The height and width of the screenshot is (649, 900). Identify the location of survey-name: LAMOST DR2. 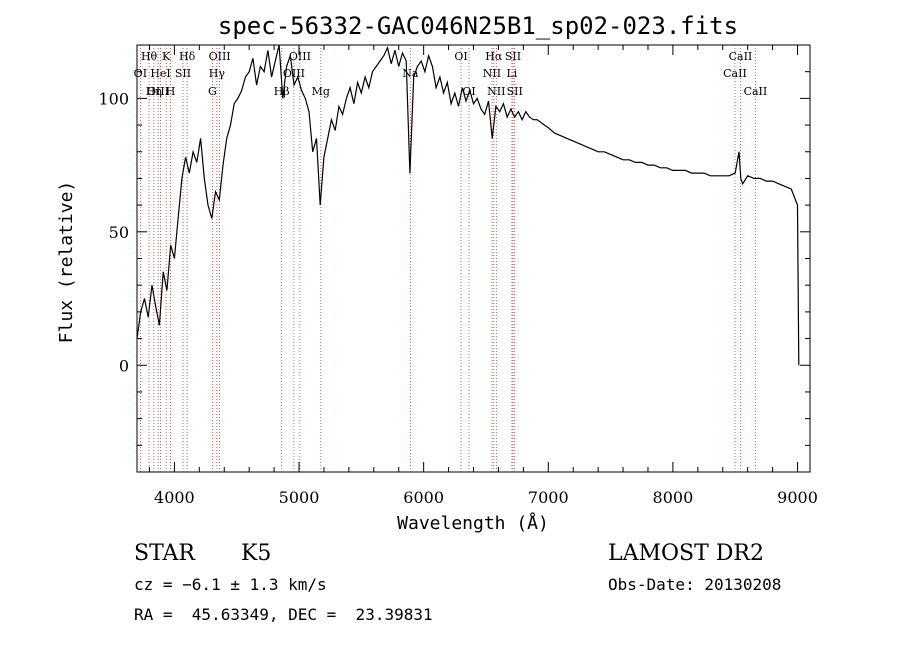
(686, 553).